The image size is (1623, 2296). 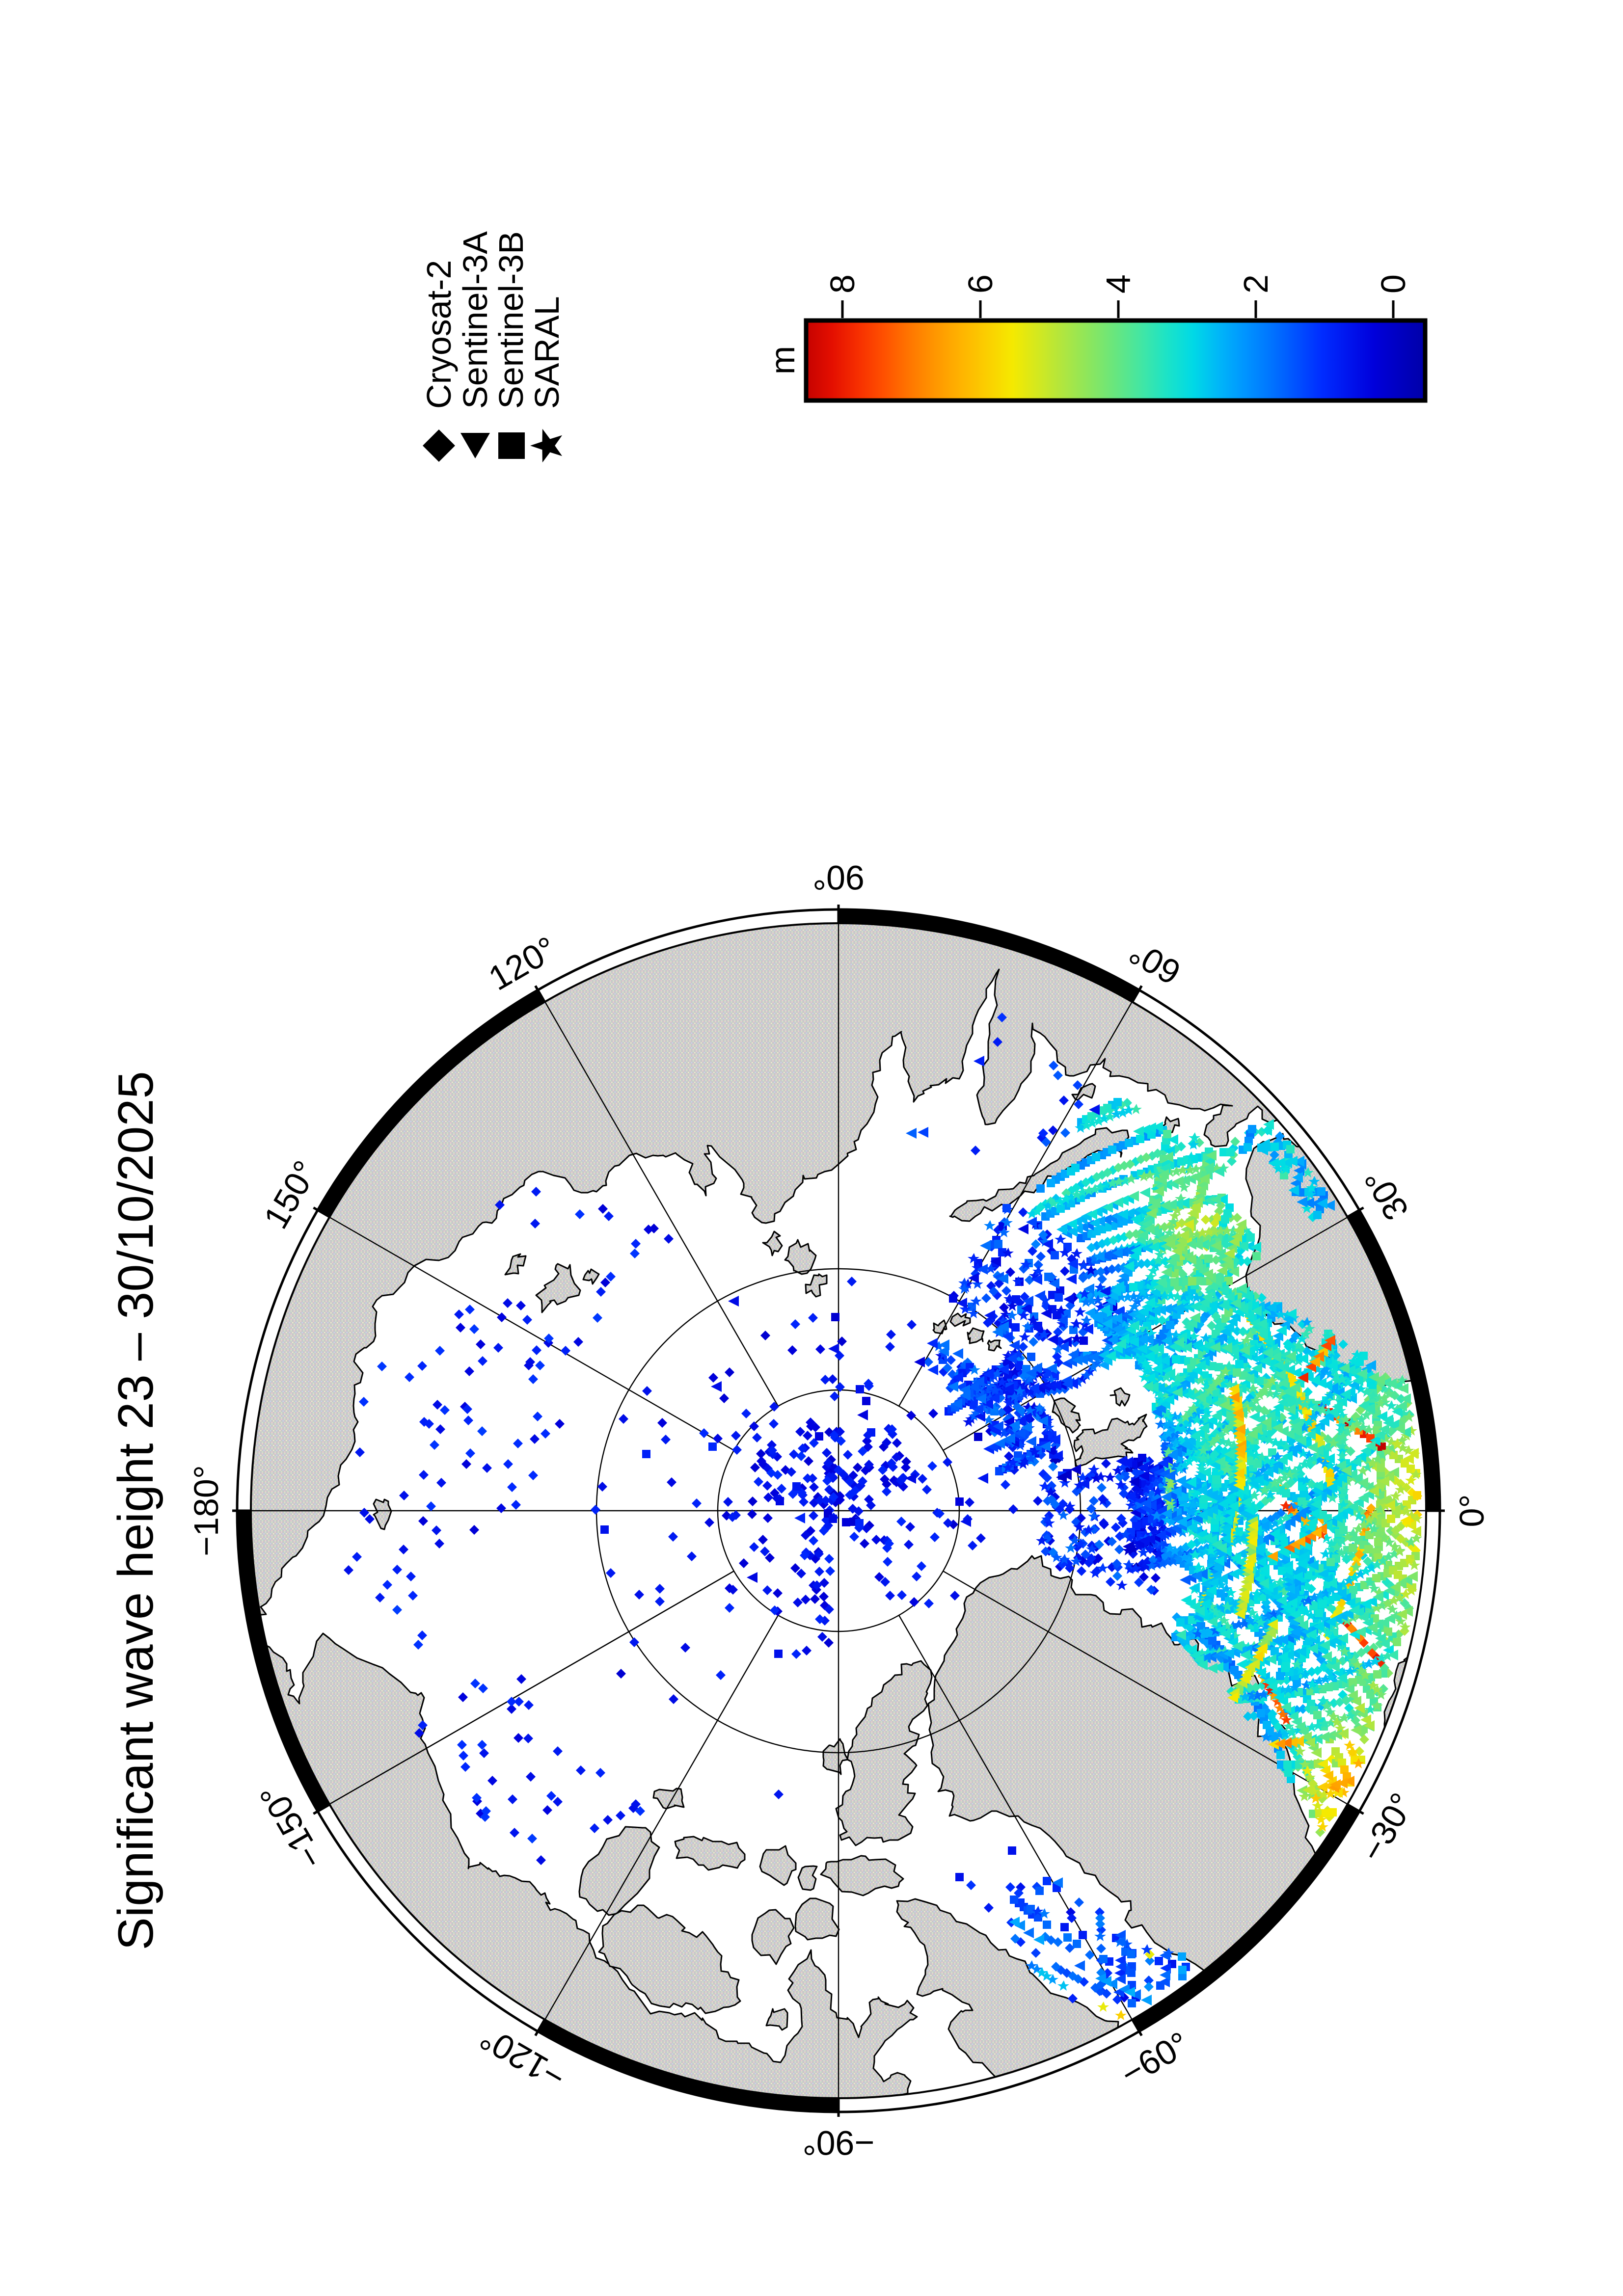 I want to click on svg-text: Sentinel-3B, so click(x=511, y=320).